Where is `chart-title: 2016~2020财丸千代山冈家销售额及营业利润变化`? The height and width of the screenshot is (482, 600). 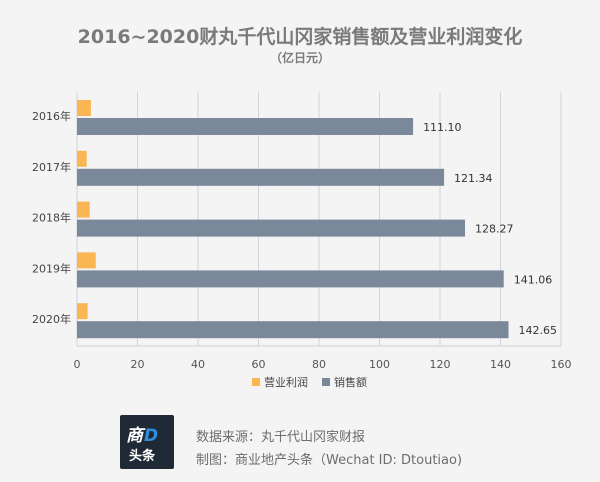
chart-title: 2016~2020财丸千代山冈家销售额及营业利润变化 is located at coordinates (300, 37).